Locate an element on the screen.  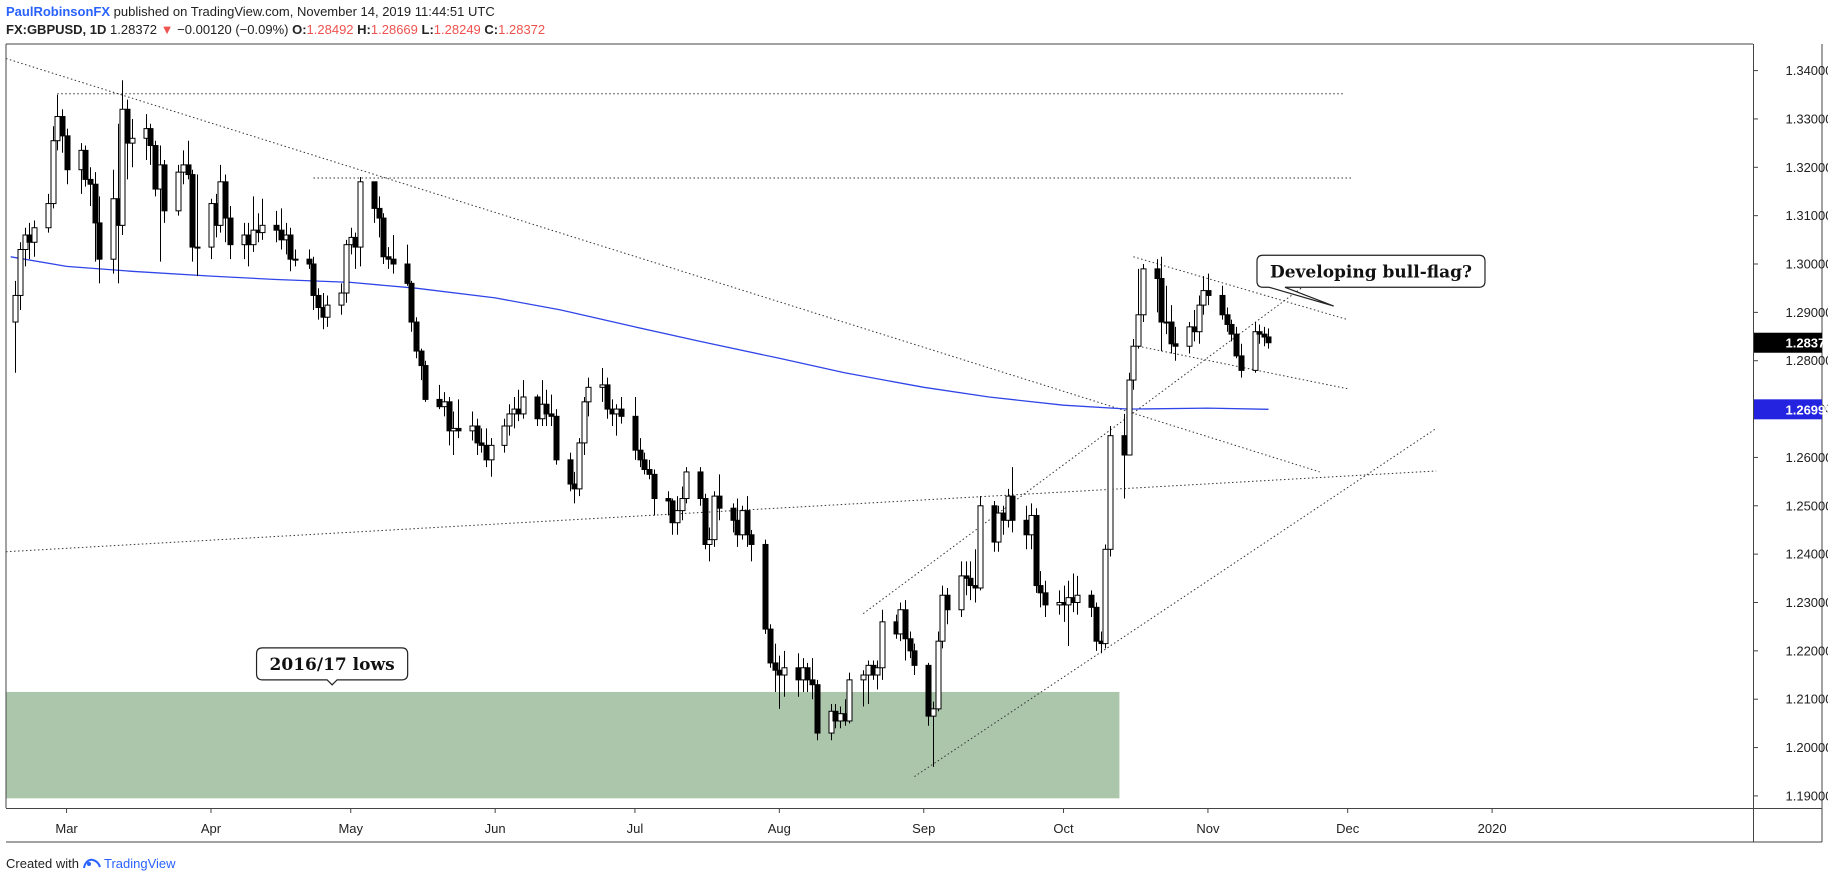
symbol-name: FX:GBPUSD, 1D is located at coordinates (56, 29).